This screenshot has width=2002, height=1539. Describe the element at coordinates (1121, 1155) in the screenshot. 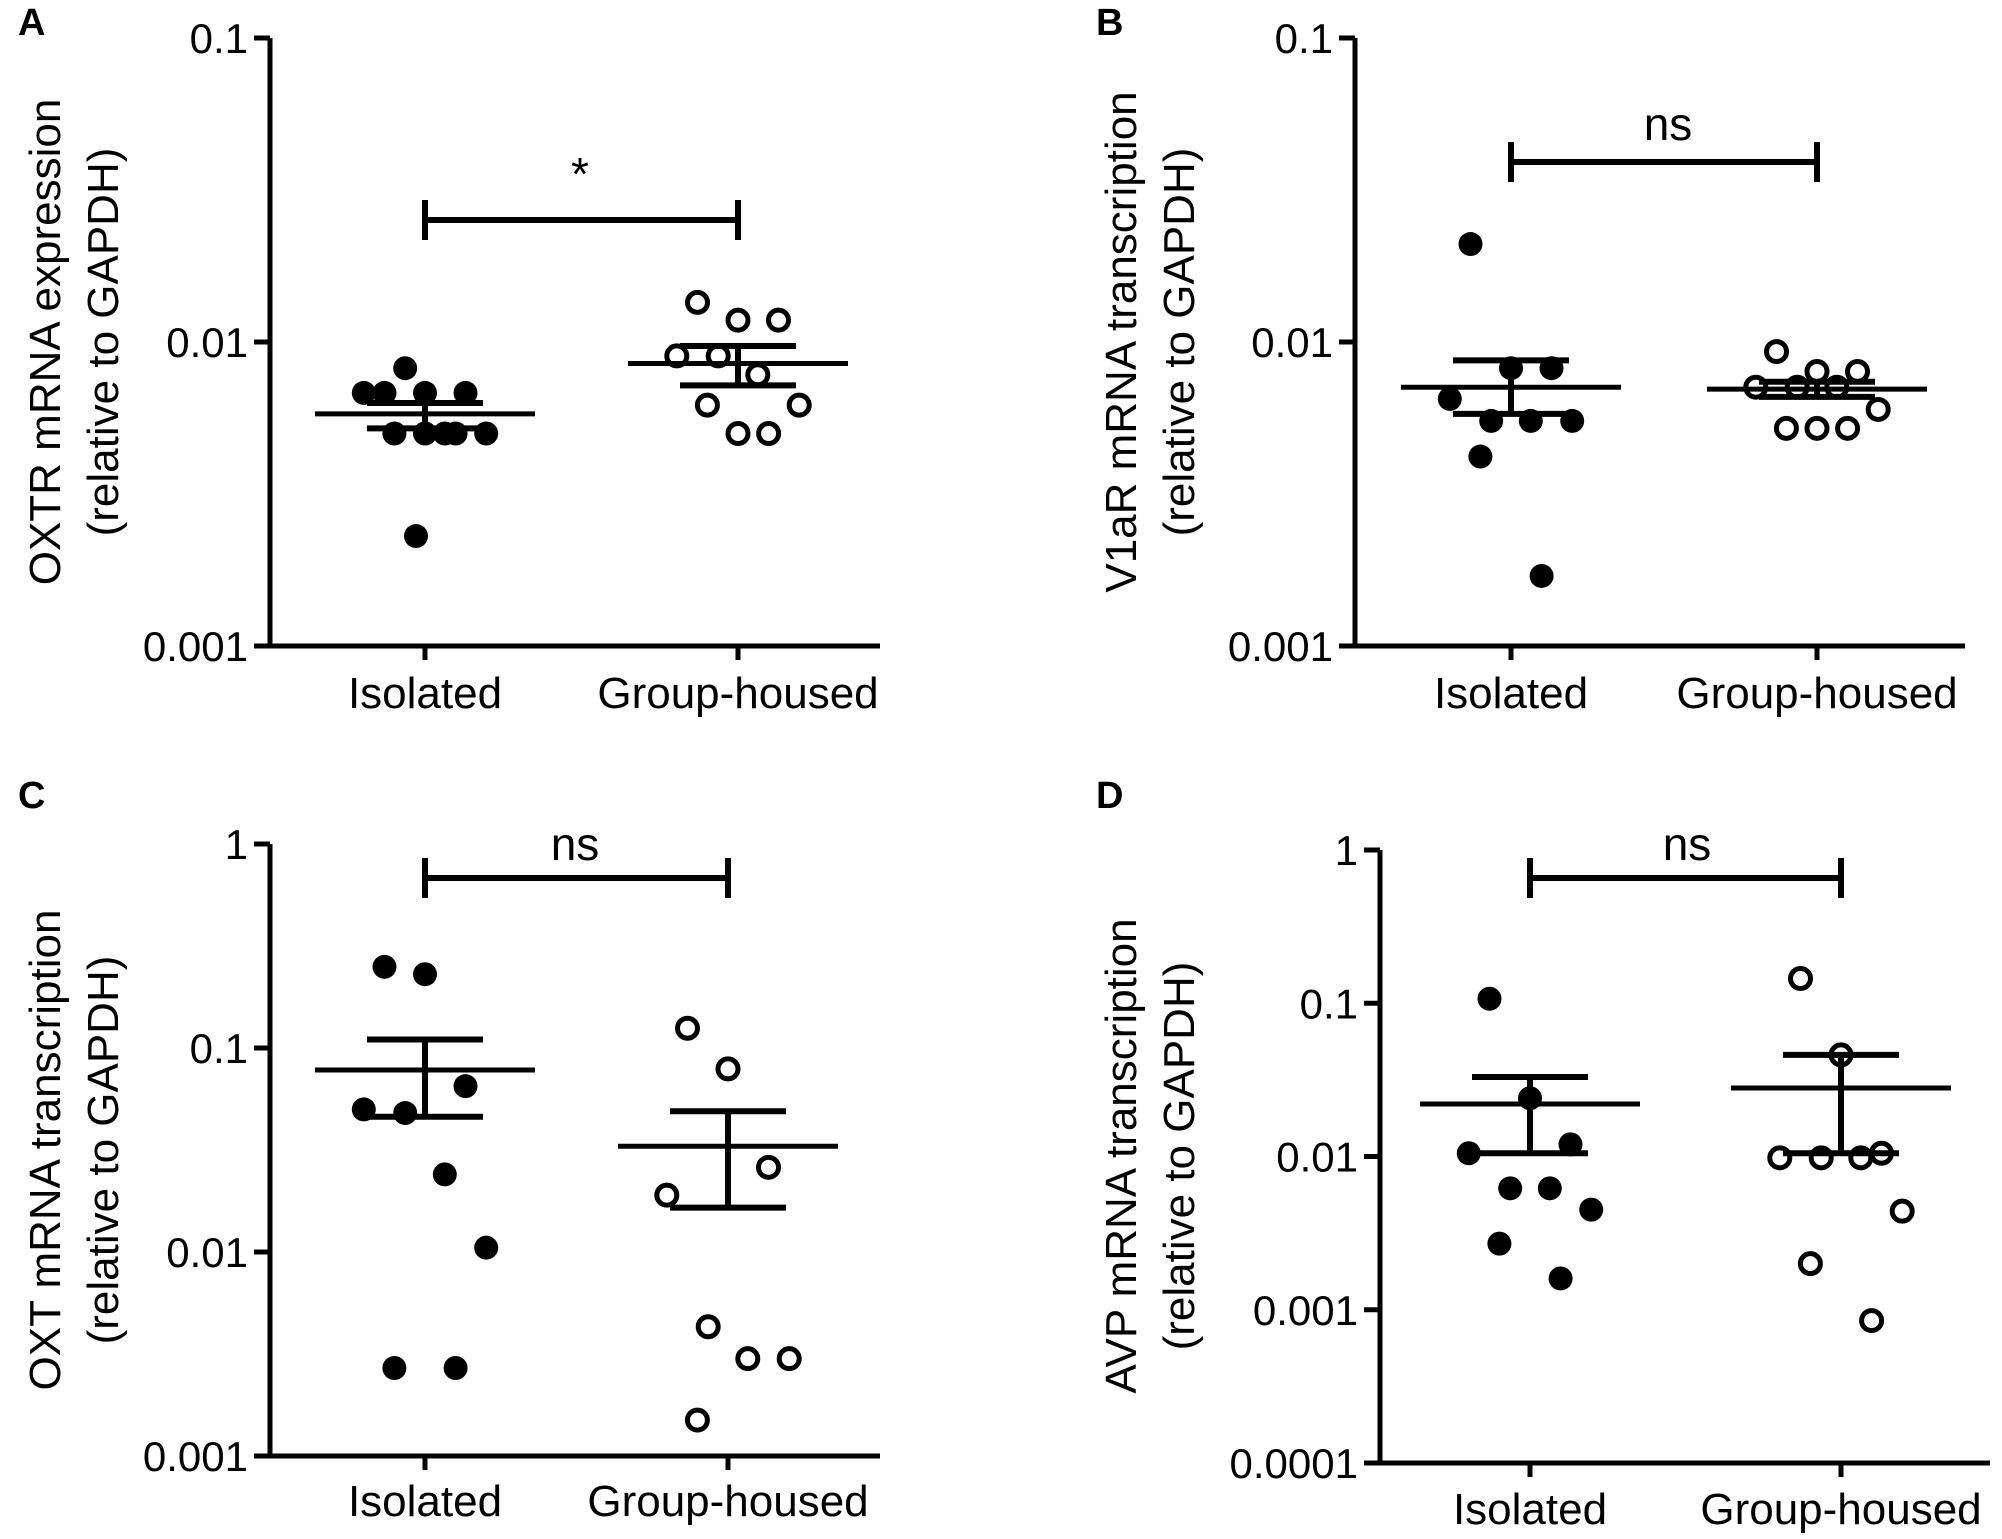

I see `y-axis-label: AVP mRNA transcription` at that location.